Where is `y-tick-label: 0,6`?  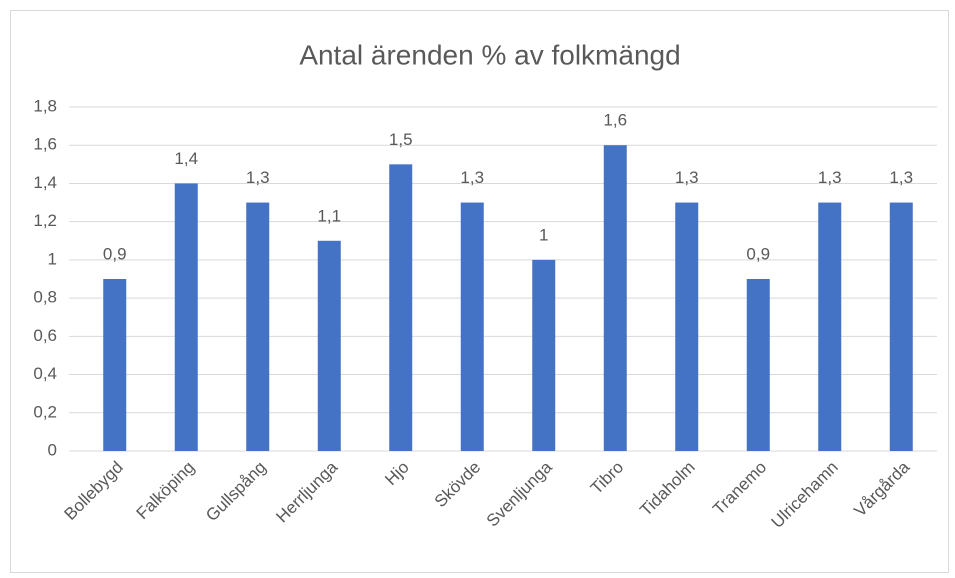 y-tick-label: 0,6 is located at coordinates (45, 335).